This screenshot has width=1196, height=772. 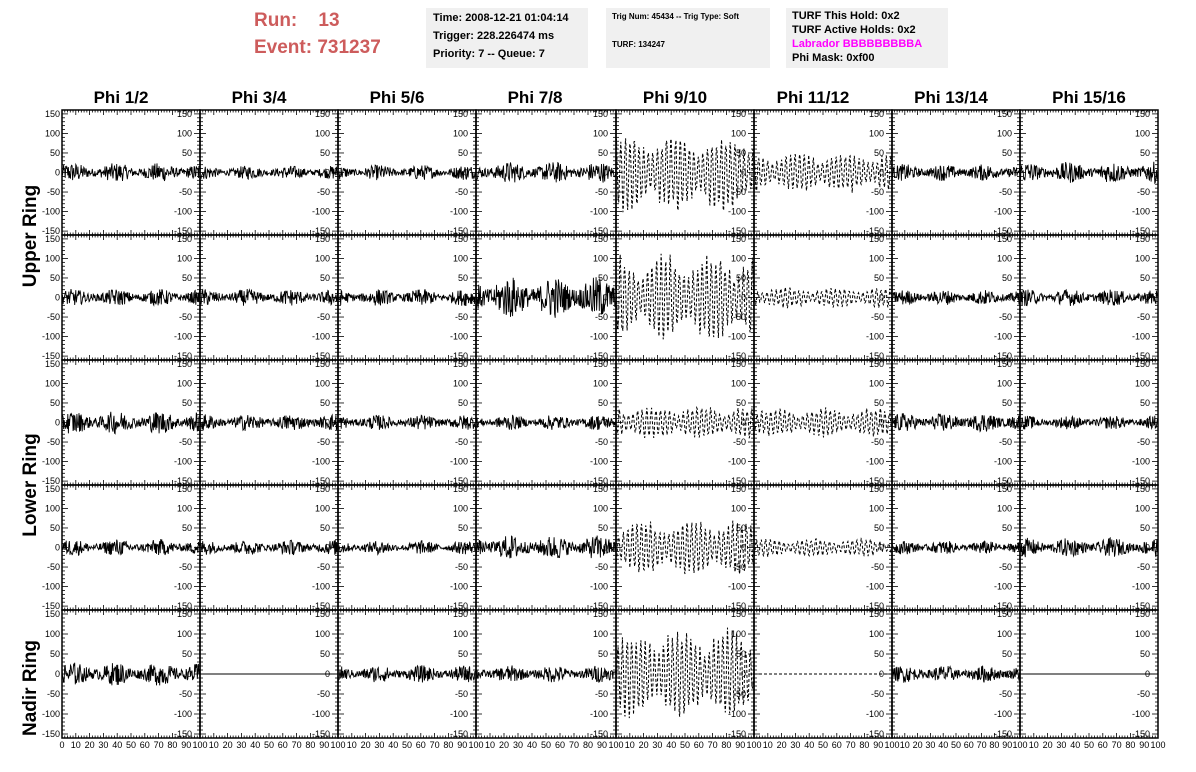 What do you see at coordinates (854, 30) in the screenshot?
I see `turf-active-holds-text: TURF Active Holds: 0x2` at bounding box center [854, 30].